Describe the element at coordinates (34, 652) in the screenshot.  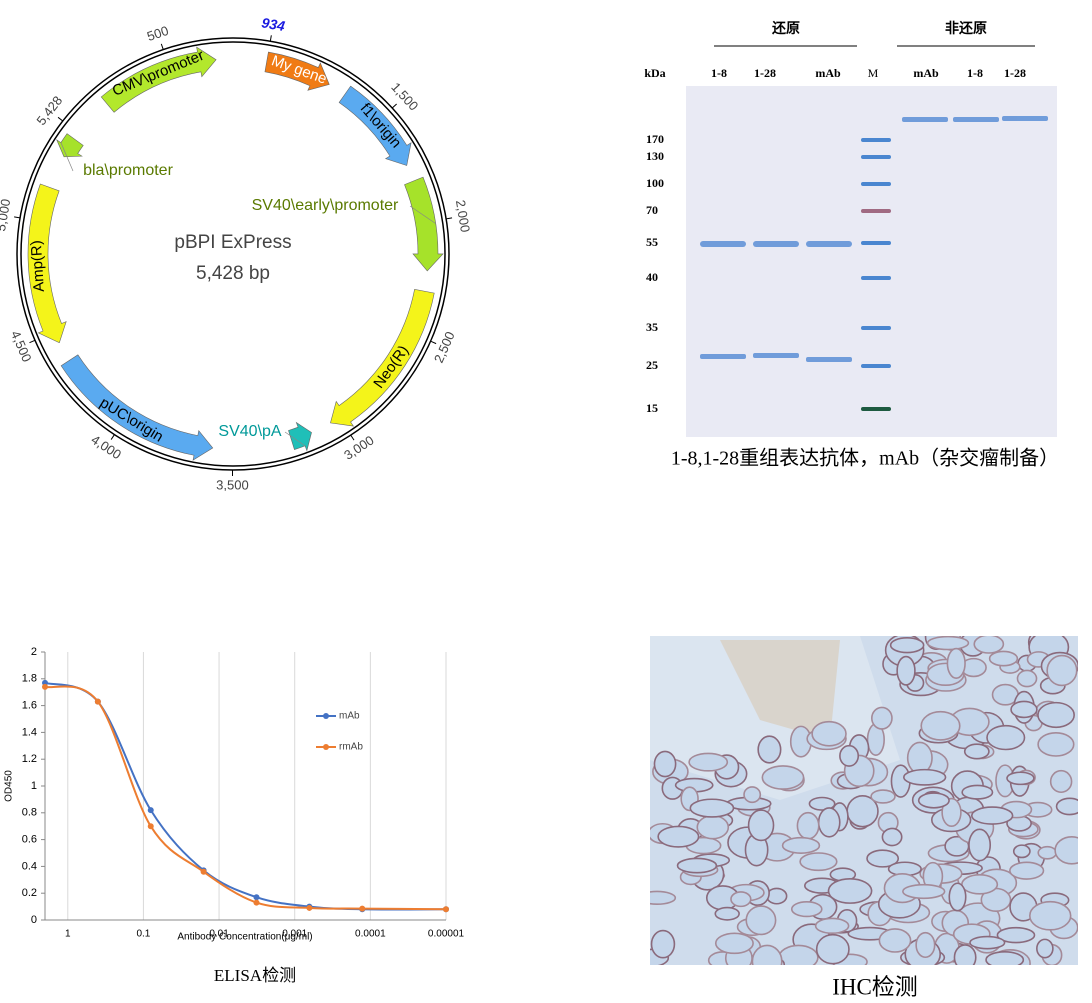
I see `y-tick-label: 2` at that location.